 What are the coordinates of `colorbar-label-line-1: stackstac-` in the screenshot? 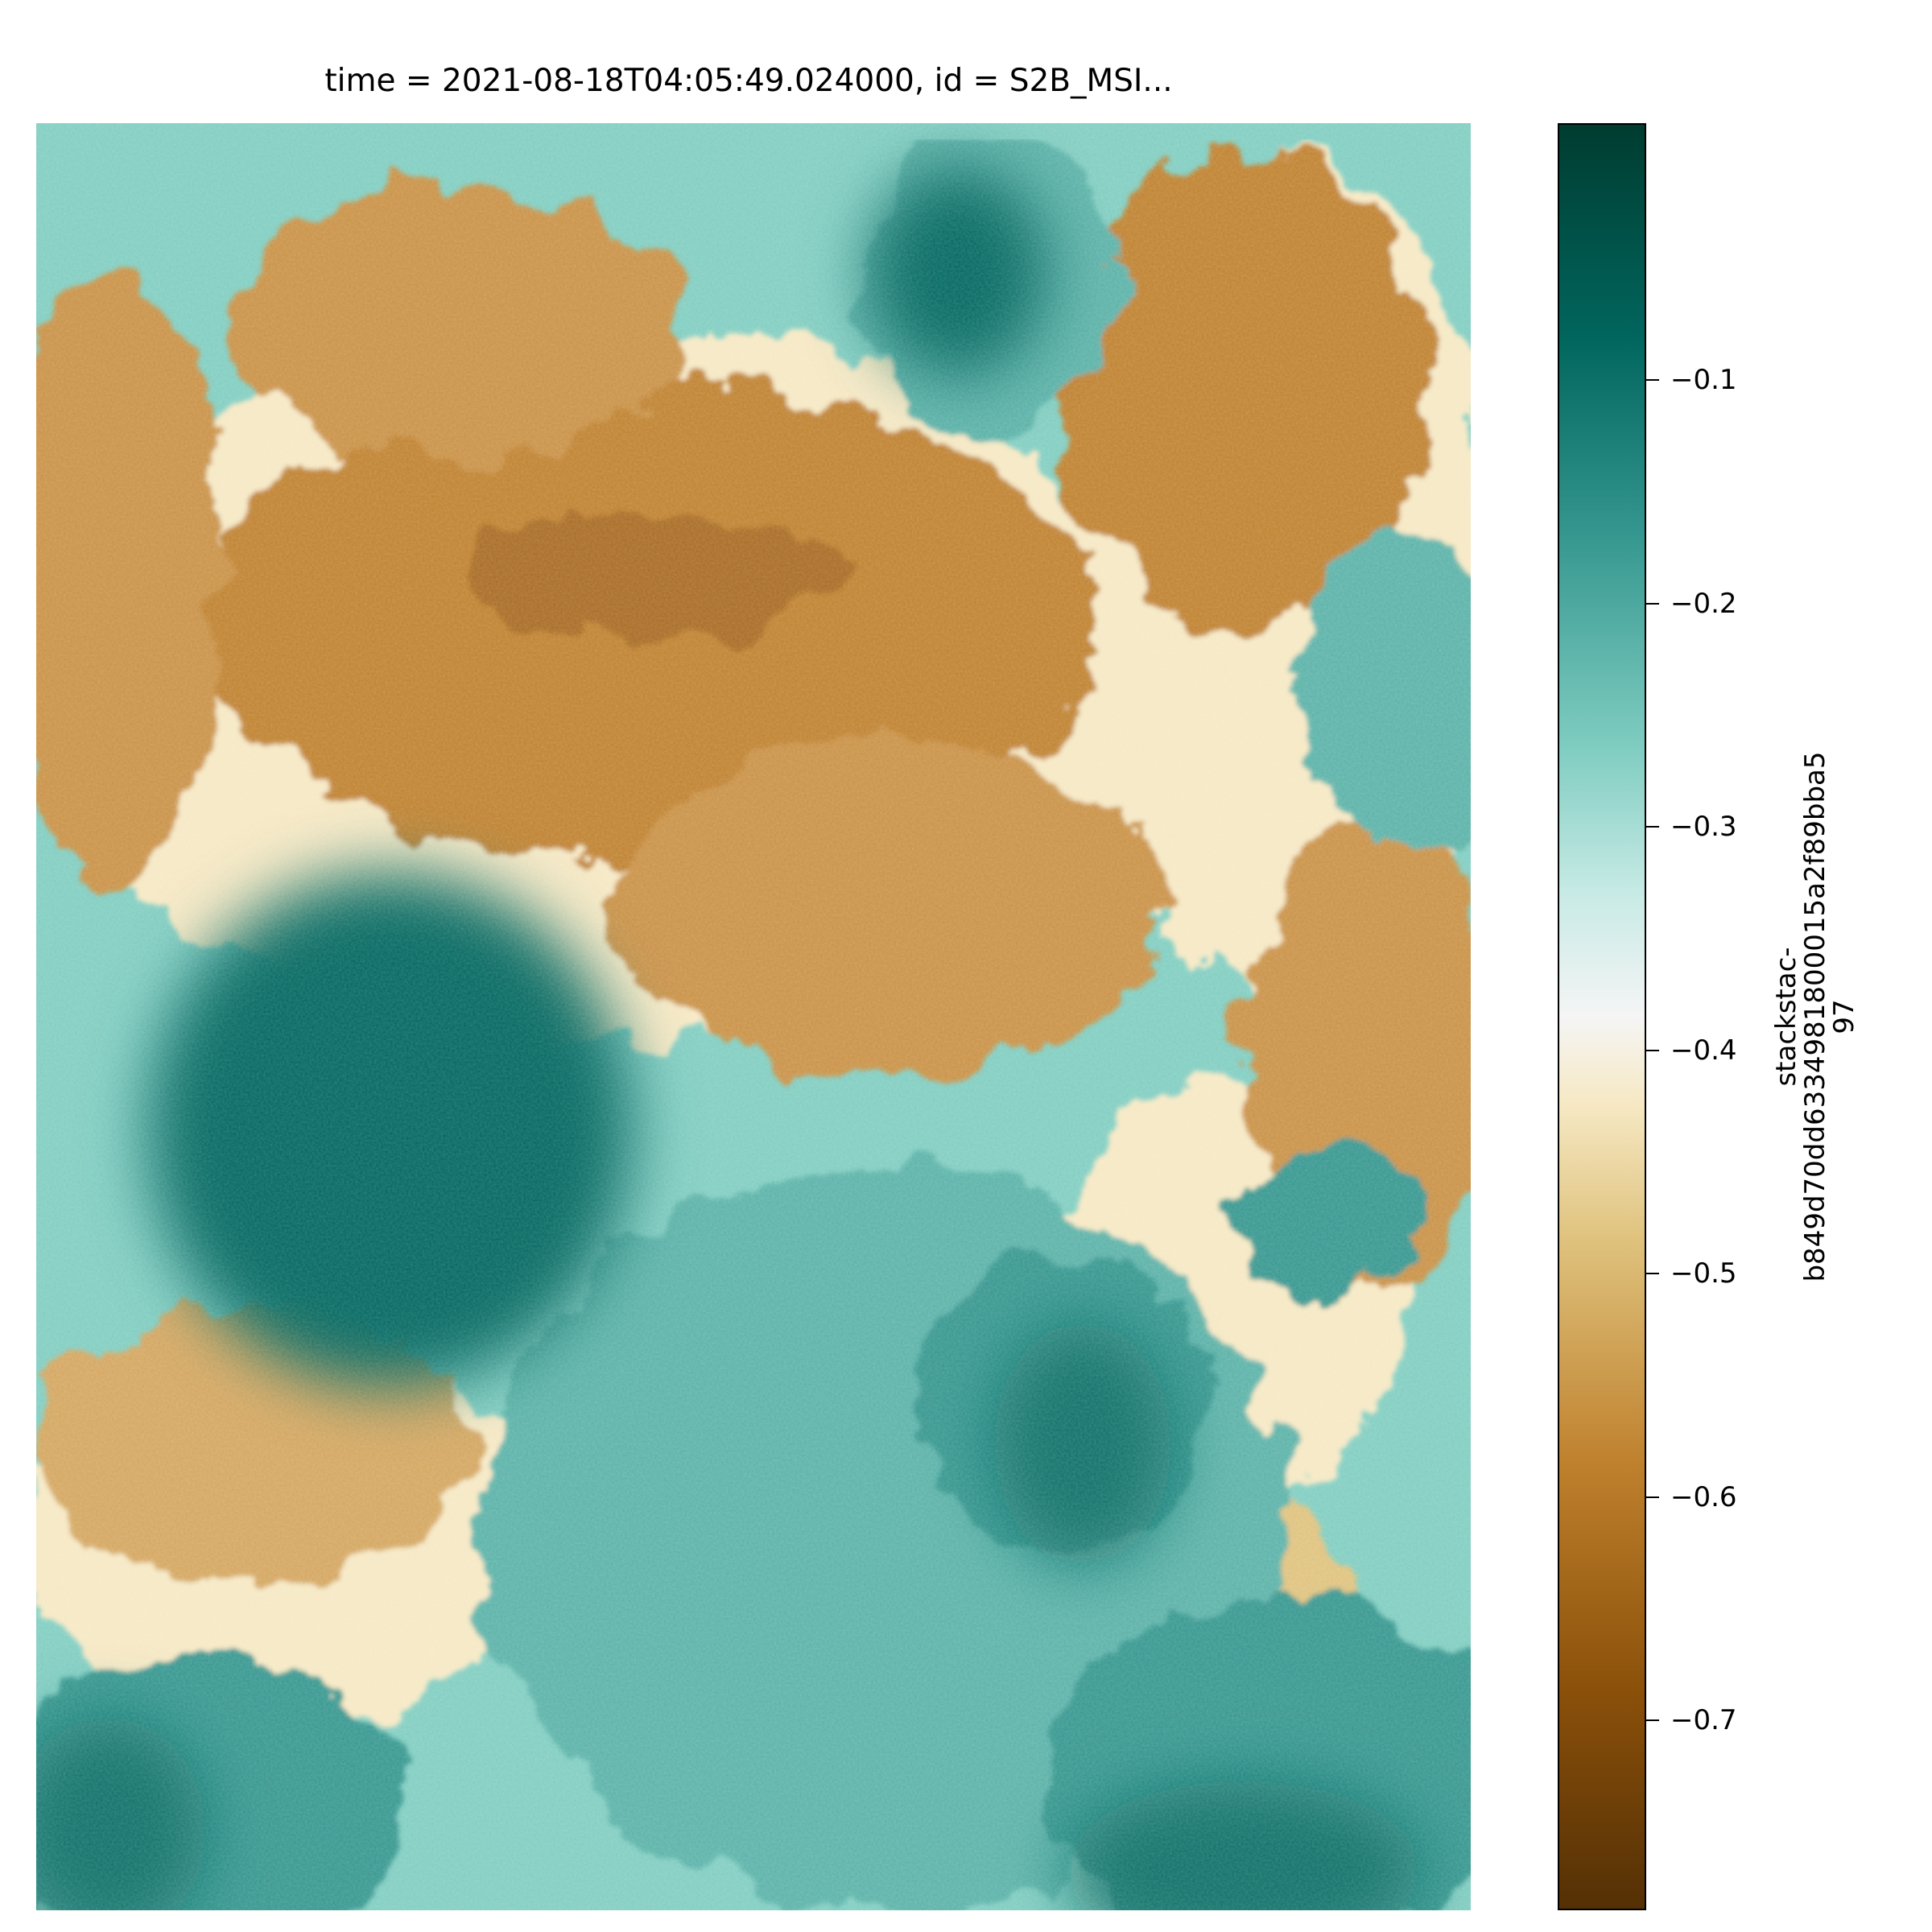 It's located at (1786, 1017).